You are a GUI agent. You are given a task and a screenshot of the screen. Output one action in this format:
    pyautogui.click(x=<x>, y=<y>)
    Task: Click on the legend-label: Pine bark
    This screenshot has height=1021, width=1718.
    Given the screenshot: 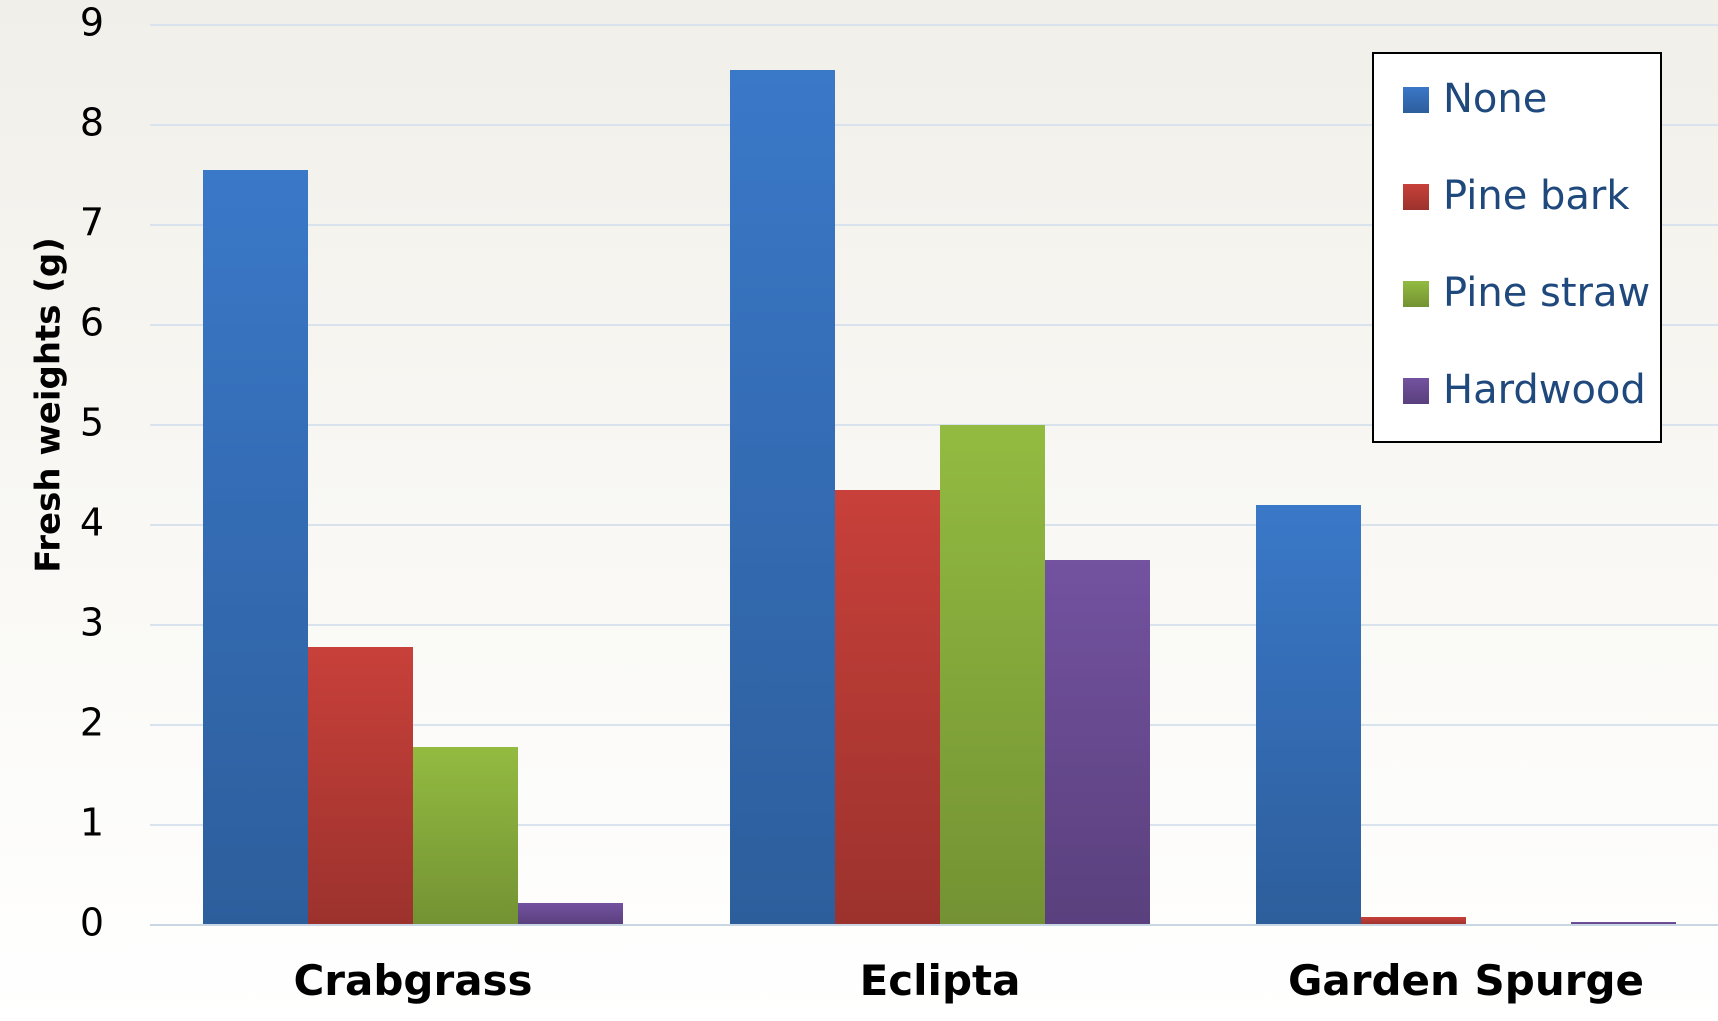 What is the action you would take?
    pyautogui.click(x=1536, y=196)
    